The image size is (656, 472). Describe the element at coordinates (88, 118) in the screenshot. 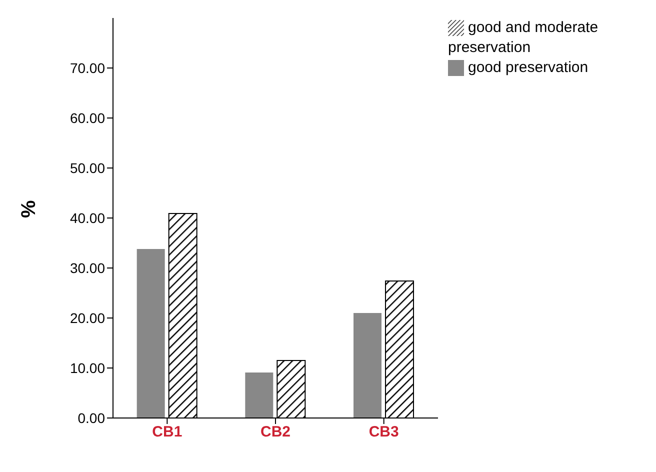

I see `y-tick-label: 60.00` at that location.